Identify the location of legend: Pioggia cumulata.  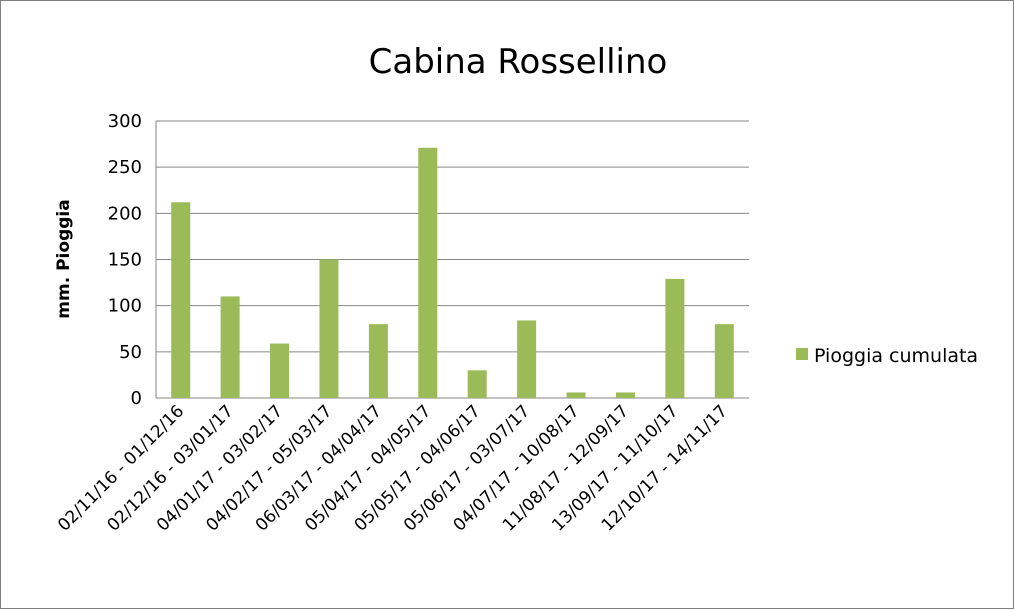
(887, 356).